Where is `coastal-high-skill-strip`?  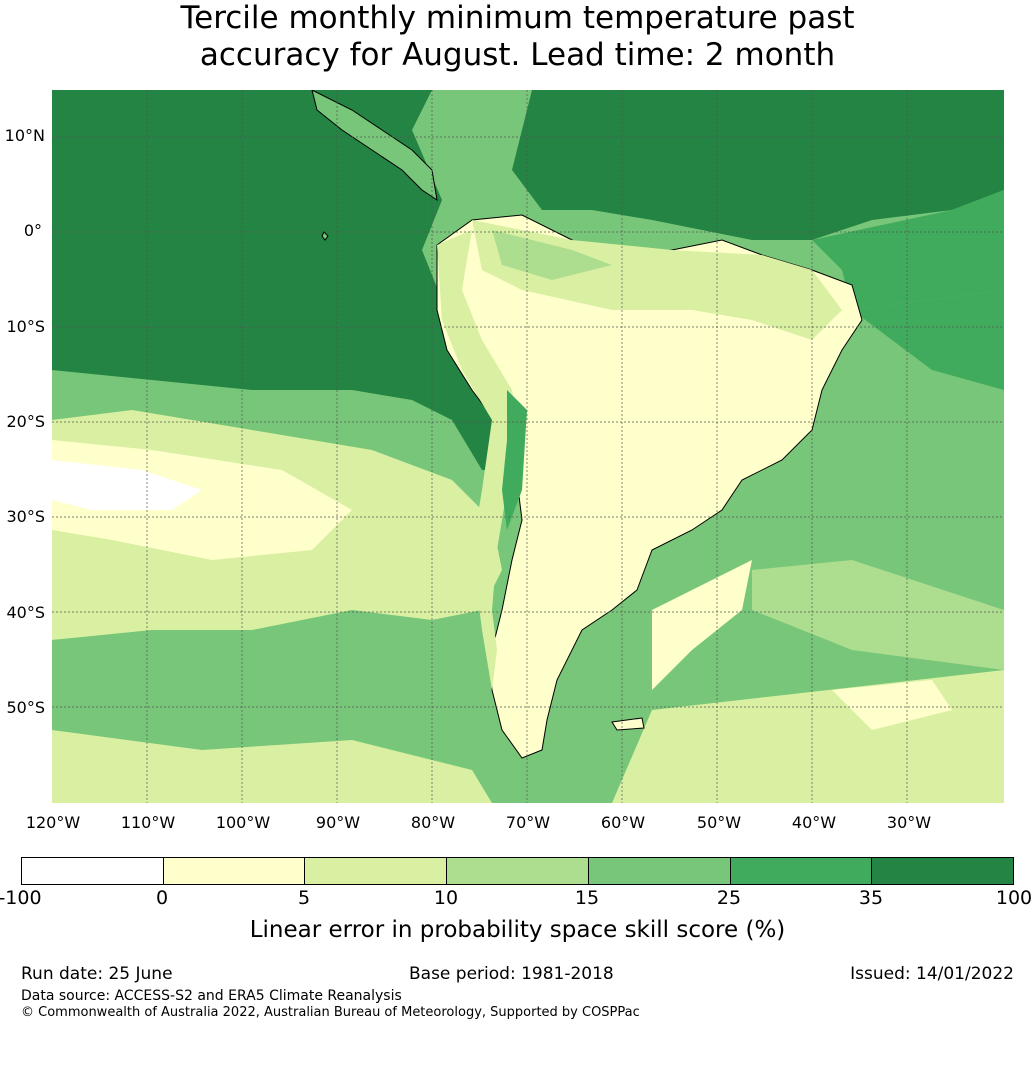 coastal-high-skill-strip is located at coordinates (514, 460).